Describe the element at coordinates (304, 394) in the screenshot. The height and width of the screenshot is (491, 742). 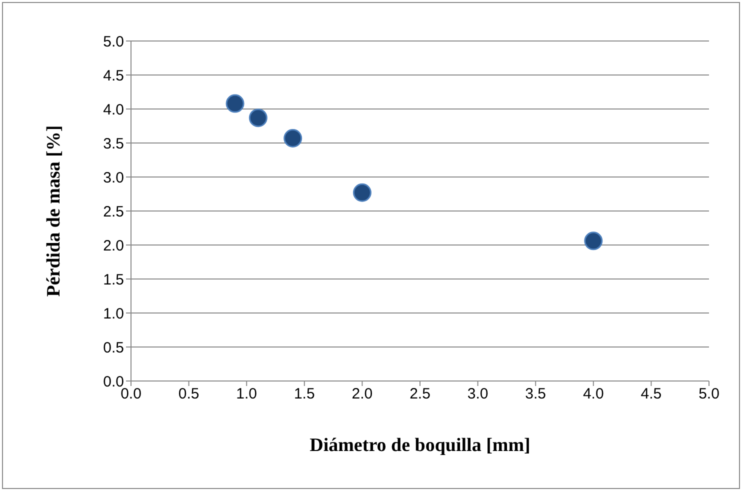
I see `x-tick-label: 1.5` at that location.